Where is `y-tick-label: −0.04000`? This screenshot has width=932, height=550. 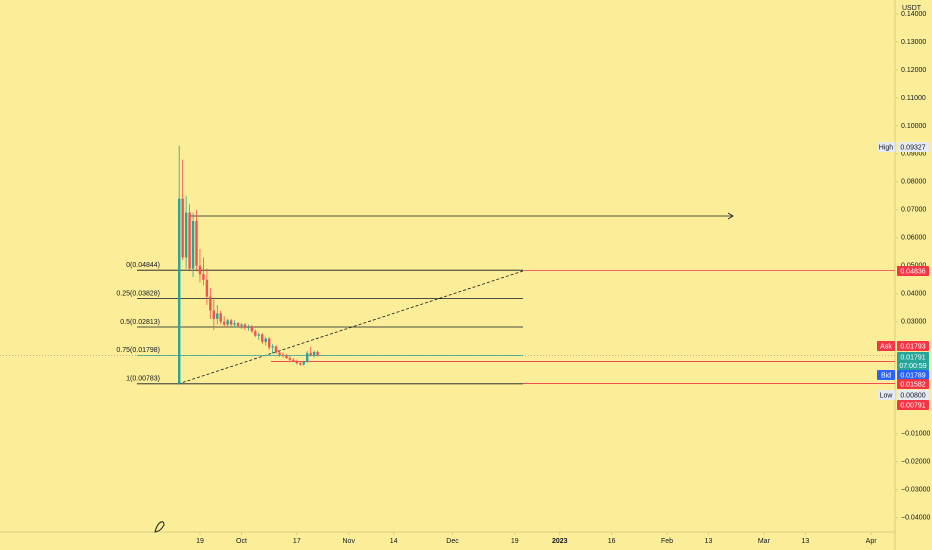 y-tick-label: −0.04000 is located at coordinates (915, 517).